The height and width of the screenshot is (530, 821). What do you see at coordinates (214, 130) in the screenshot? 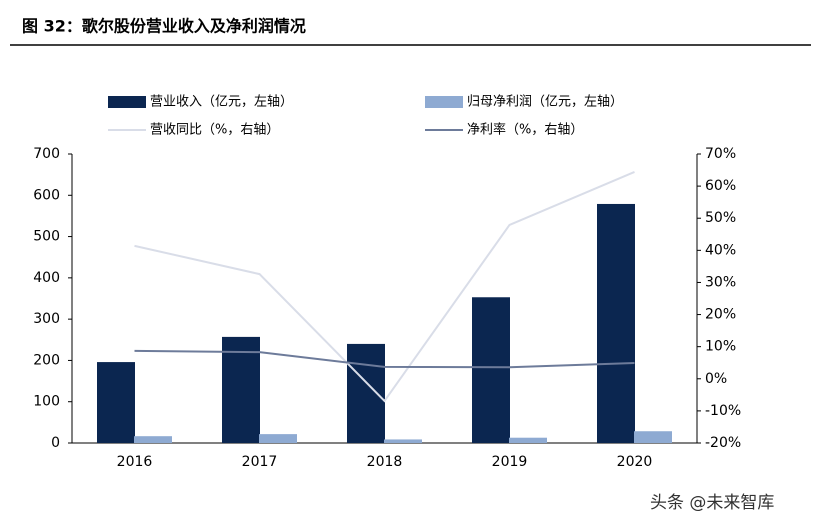
I see `legend-label: 营收同比（%，右轴）` at bounding box center [214, 130].